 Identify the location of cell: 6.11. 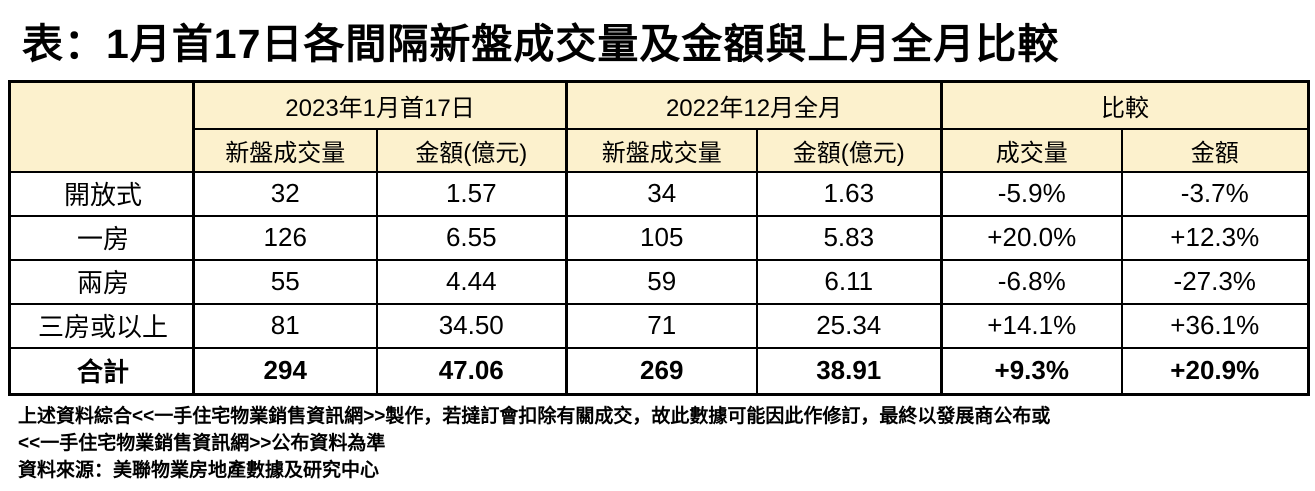
(849, 281).